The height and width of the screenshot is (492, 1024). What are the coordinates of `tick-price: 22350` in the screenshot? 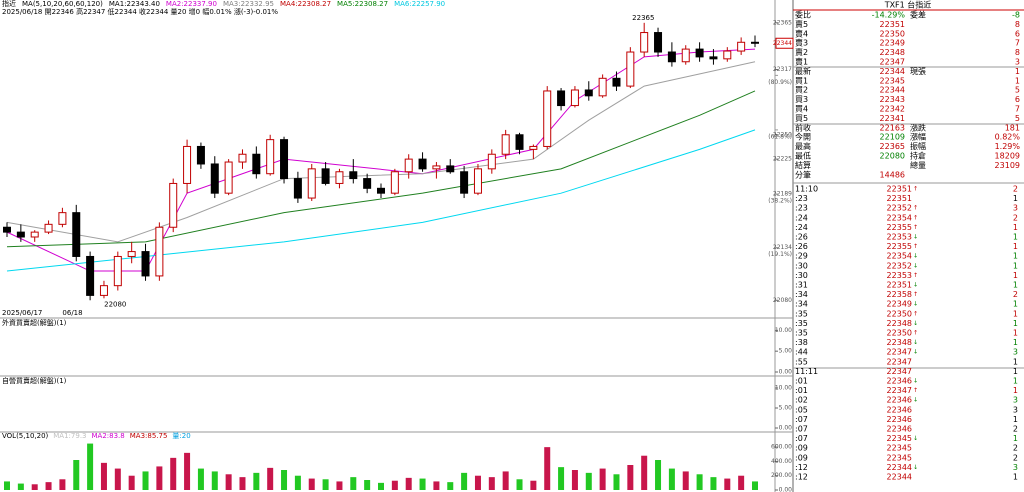 It's located at (899, 313).